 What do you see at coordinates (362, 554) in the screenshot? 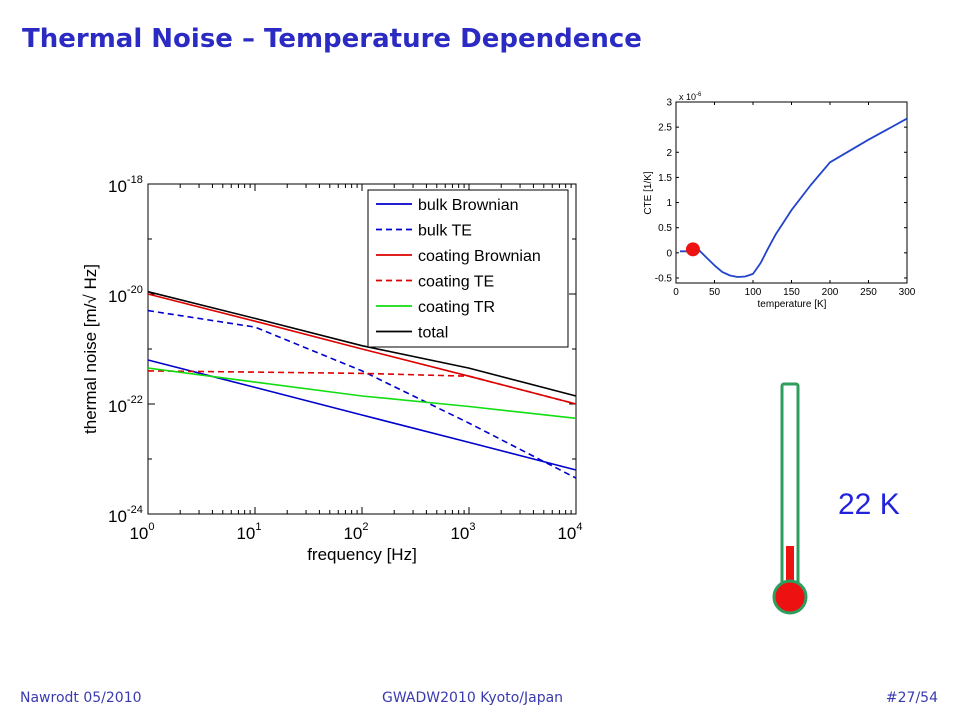
I see `main-x-axis-label: frequency [Hz]` at bounding box center [362, 554].